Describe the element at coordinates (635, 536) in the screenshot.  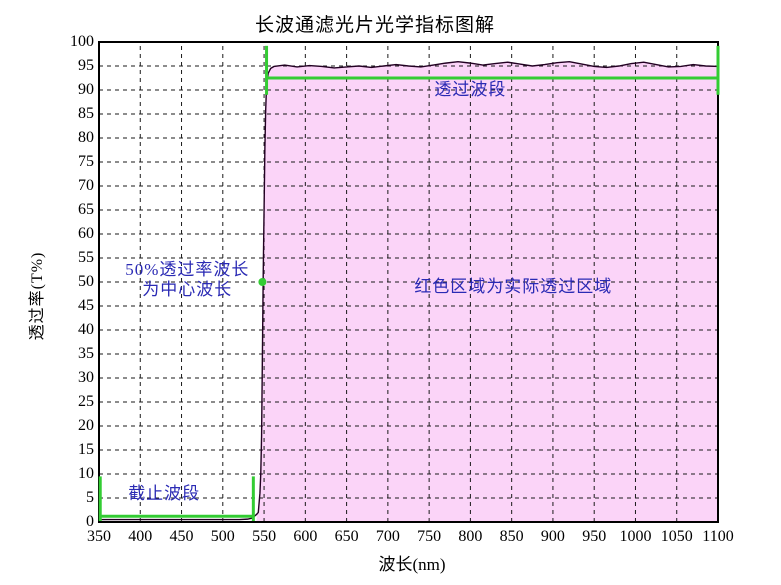
I see `x-tick-label: 1000` at that location.